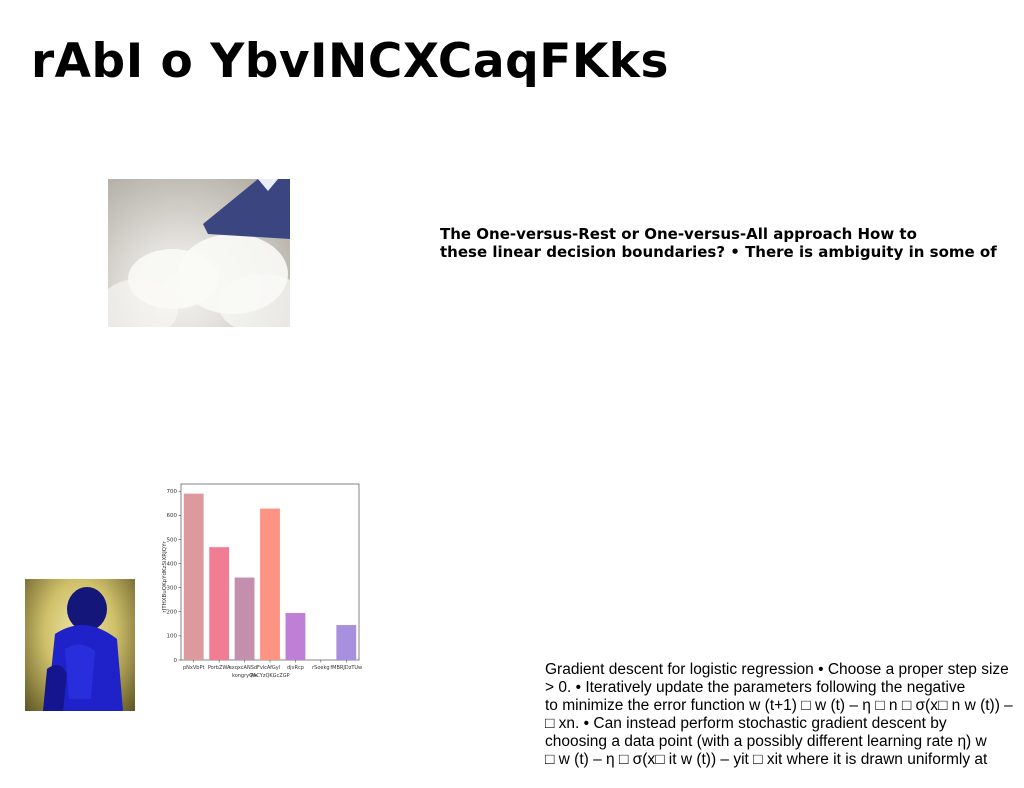  What do you see at coordinates (270, 668) in the screenshot?
I see `x-tick-label: vlcAfGyl` at bounding box center [270, 668].